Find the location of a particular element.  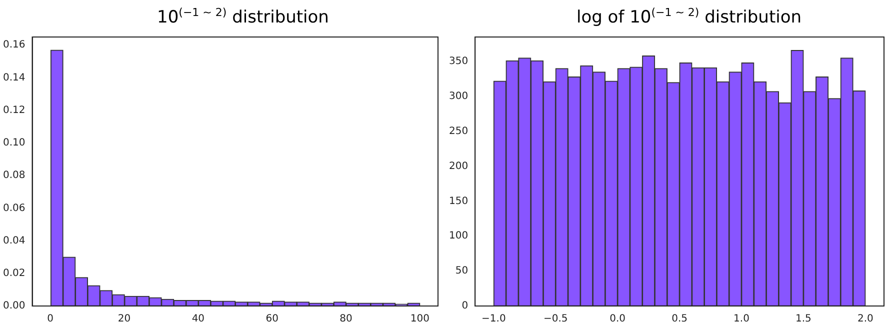

y-tick-label: 100 is located at coordinates (458, 236).